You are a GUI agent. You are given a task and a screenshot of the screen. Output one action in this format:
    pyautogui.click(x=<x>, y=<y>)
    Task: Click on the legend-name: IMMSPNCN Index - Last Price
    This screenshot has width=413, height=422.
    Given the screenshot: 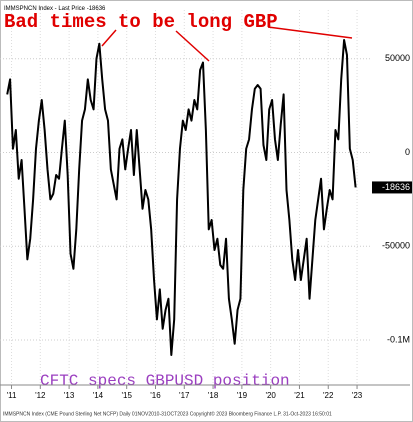 What is the action you would take?
    pyautogui.click(x=45, y=9)
    